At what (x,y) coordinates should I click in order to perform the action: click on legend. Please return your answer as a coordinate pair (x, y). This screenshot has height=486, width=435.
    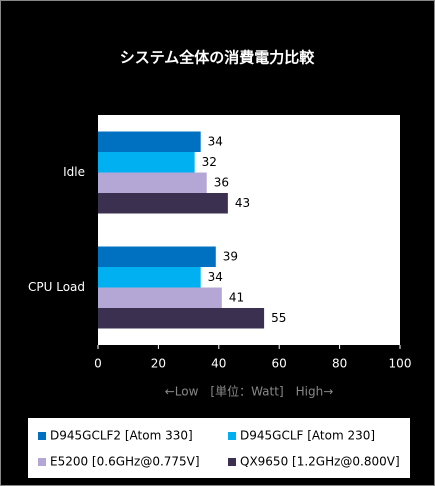
    Looking at the image, I should click on (219, 448).